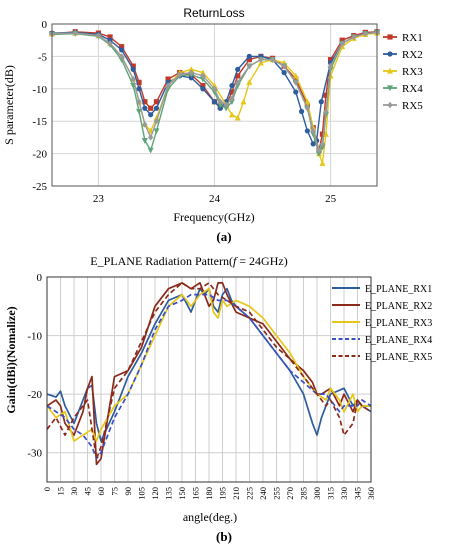  Describe the element at coordinates (115, 491) in the screenshot. I see `chart-b-x-tick-label: 75` at that location.